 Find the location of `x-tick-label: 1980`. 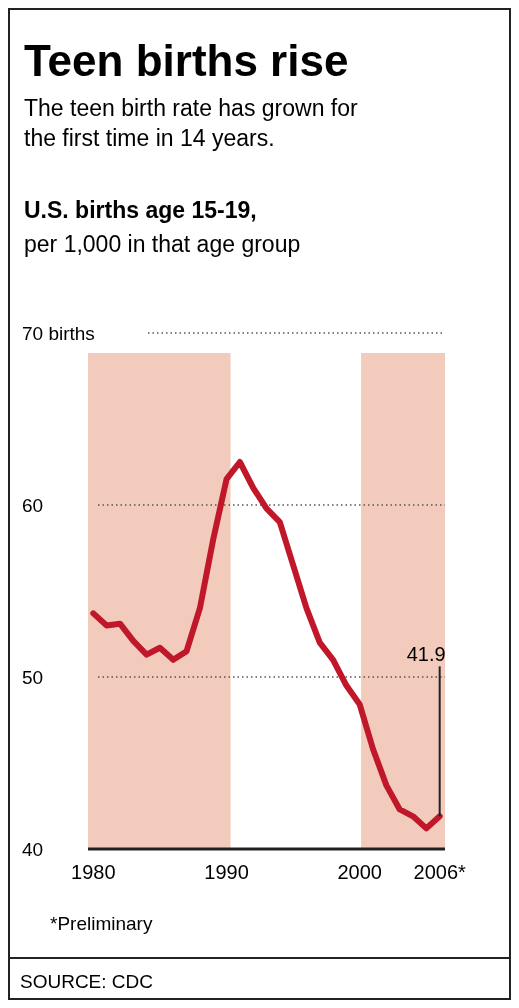

x-tick-label: 1980 is located at coordinates (93, 872).